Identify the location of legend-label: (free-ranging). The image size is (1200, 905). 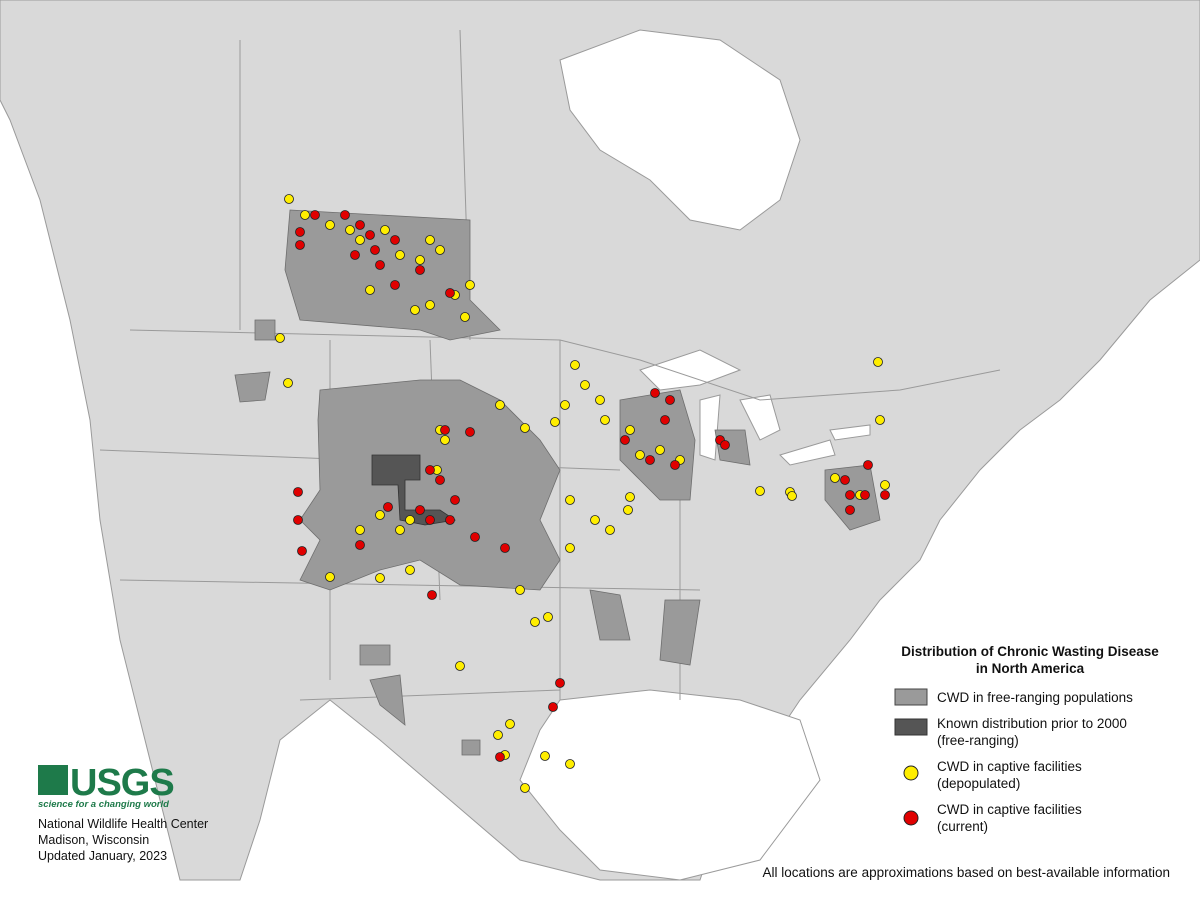
(978, 740).